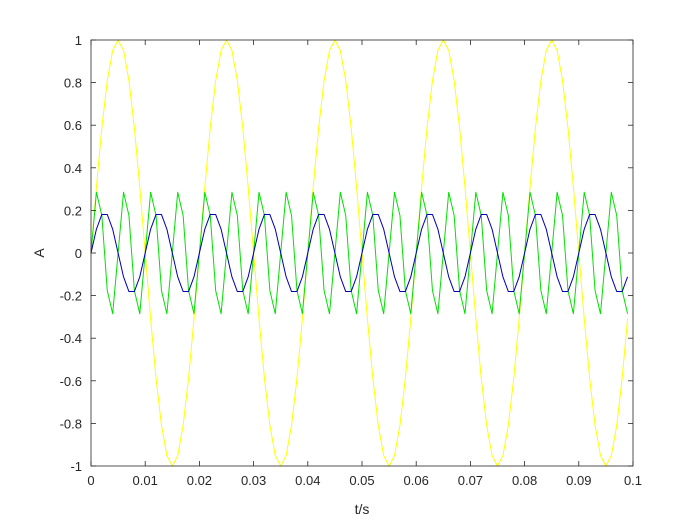 The image size is (700, 530). Describe the element at coordinates (524, 480) in the screenshot. I see `x-tick-label: 0.08` at that location.